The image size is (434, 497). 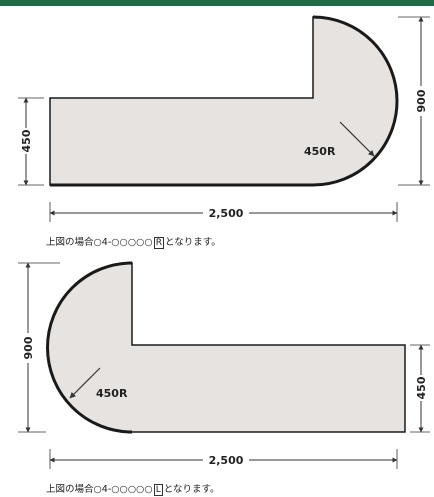 I want to click on right-height-label: 900, so click(x=421, y=100).